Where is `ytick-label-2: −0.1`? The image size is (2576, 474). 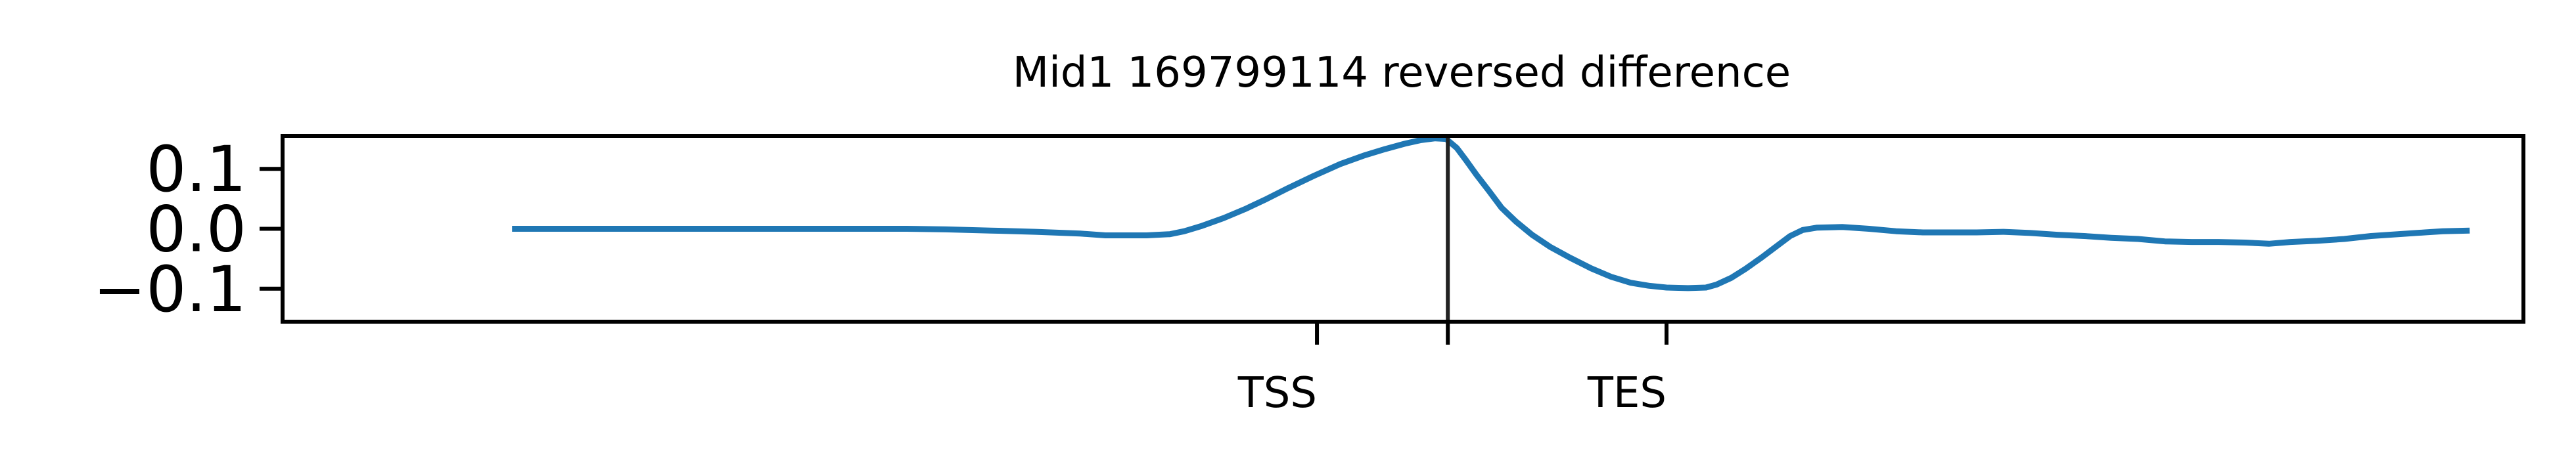
ytick-label-2: −0.1 is located at coordinates (170, 289).